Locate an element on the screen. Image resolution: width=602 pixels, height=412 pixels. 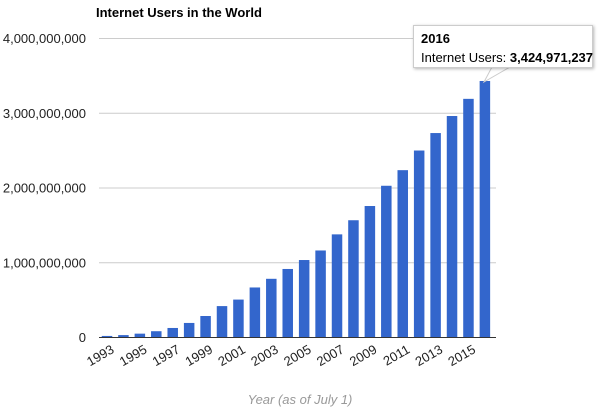
bar-1996 is located at coordinates (156, 334).